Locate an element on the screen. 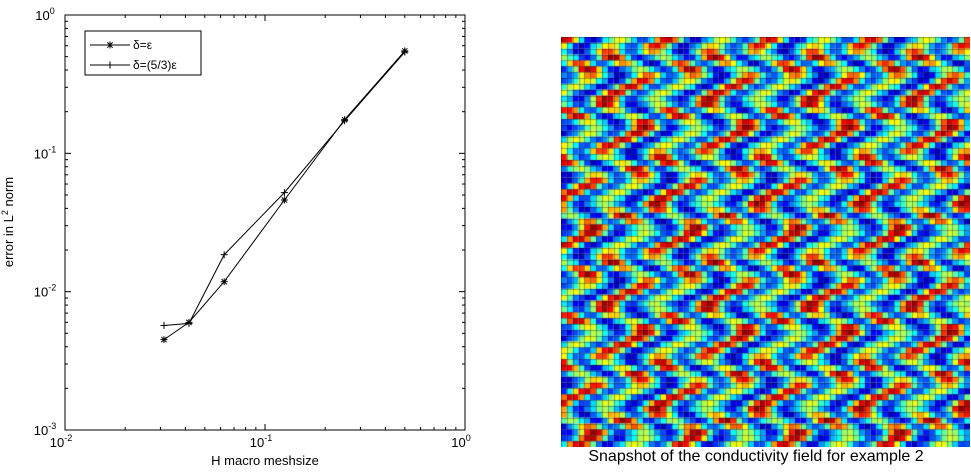 This screenshot has width=971, height=472. x-tick-labels: 10⁻² 10⁻¹ 10⁰ is located at coordinates (260, 441).